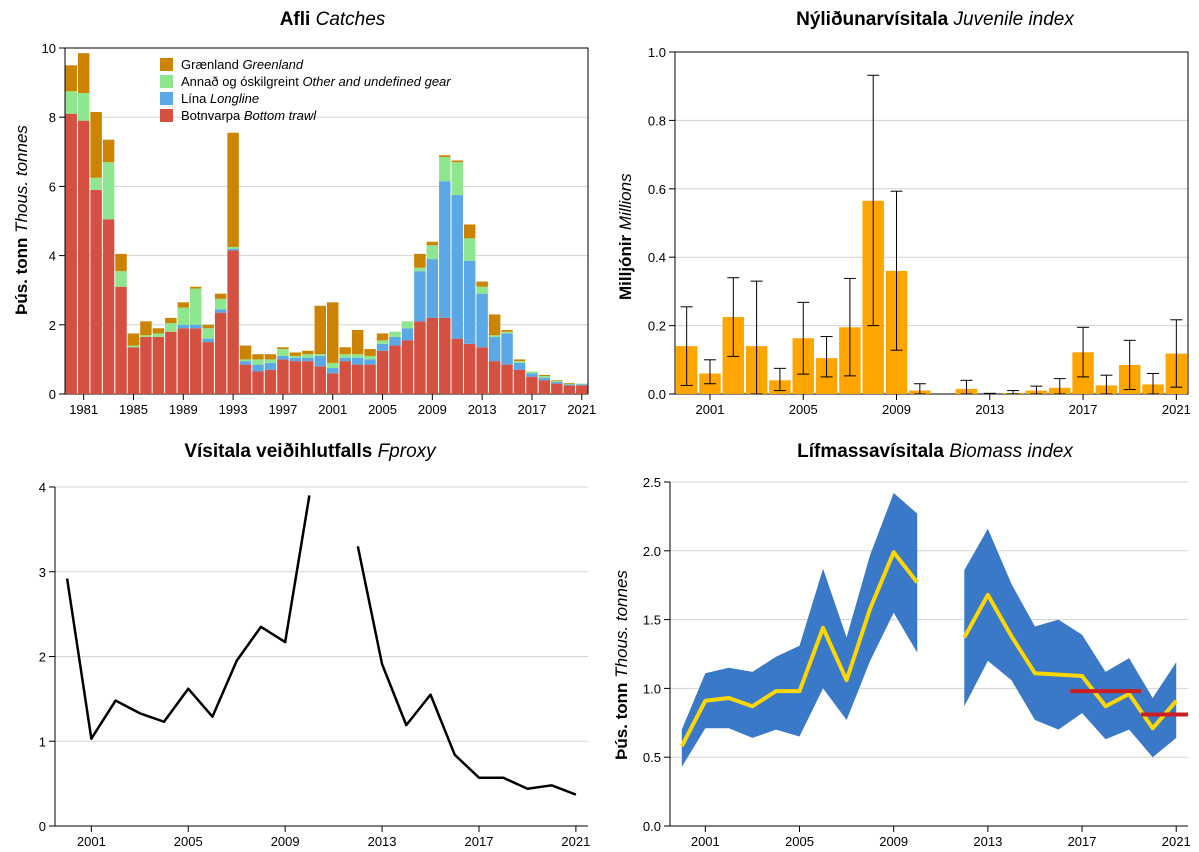 This screenshot has width=1199, height=852. I want to click on y-tick-label: 2, so click(42, 657).